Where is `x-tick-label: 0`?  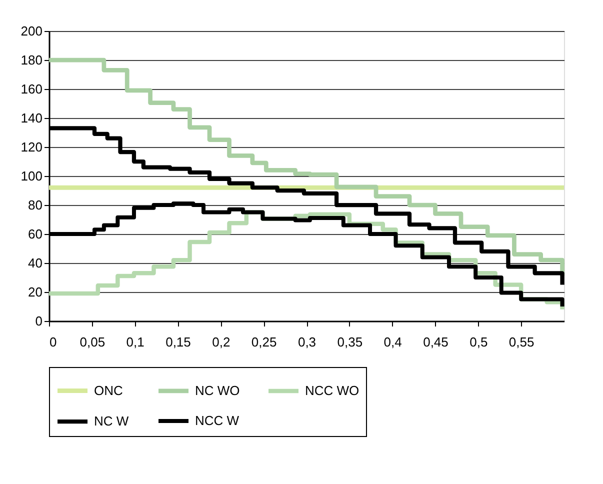
x-tick-label: 0 is located at coordinates (53, 342).